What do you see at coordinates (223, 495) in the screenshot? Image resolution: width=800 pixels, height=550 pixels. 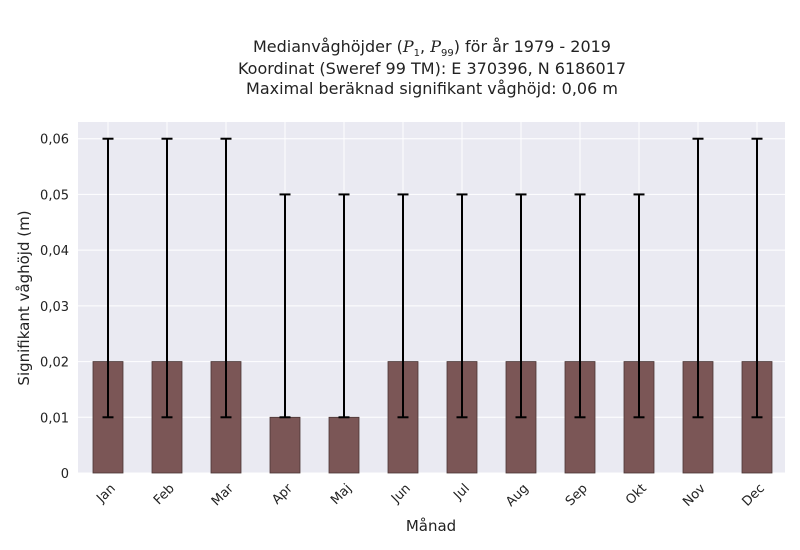 I see `x-tick-label: Mar` at bounding box center [223, 495].